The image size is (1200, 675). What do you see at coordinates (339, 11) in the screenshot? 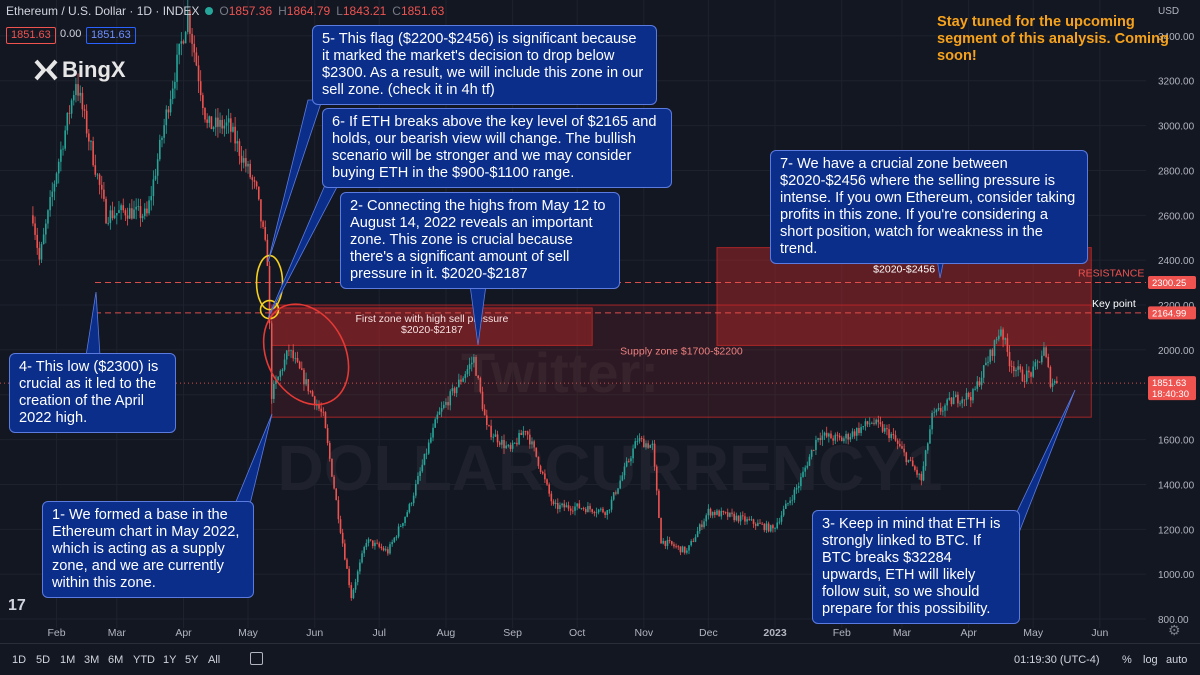
I see `ohlc-low-key: L` at bounding box center [339, 11].